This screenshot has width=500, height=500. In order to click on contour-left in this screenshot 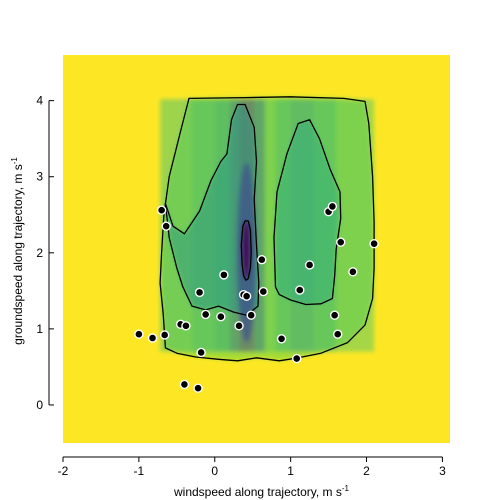, I will do `click(212, 209)`.